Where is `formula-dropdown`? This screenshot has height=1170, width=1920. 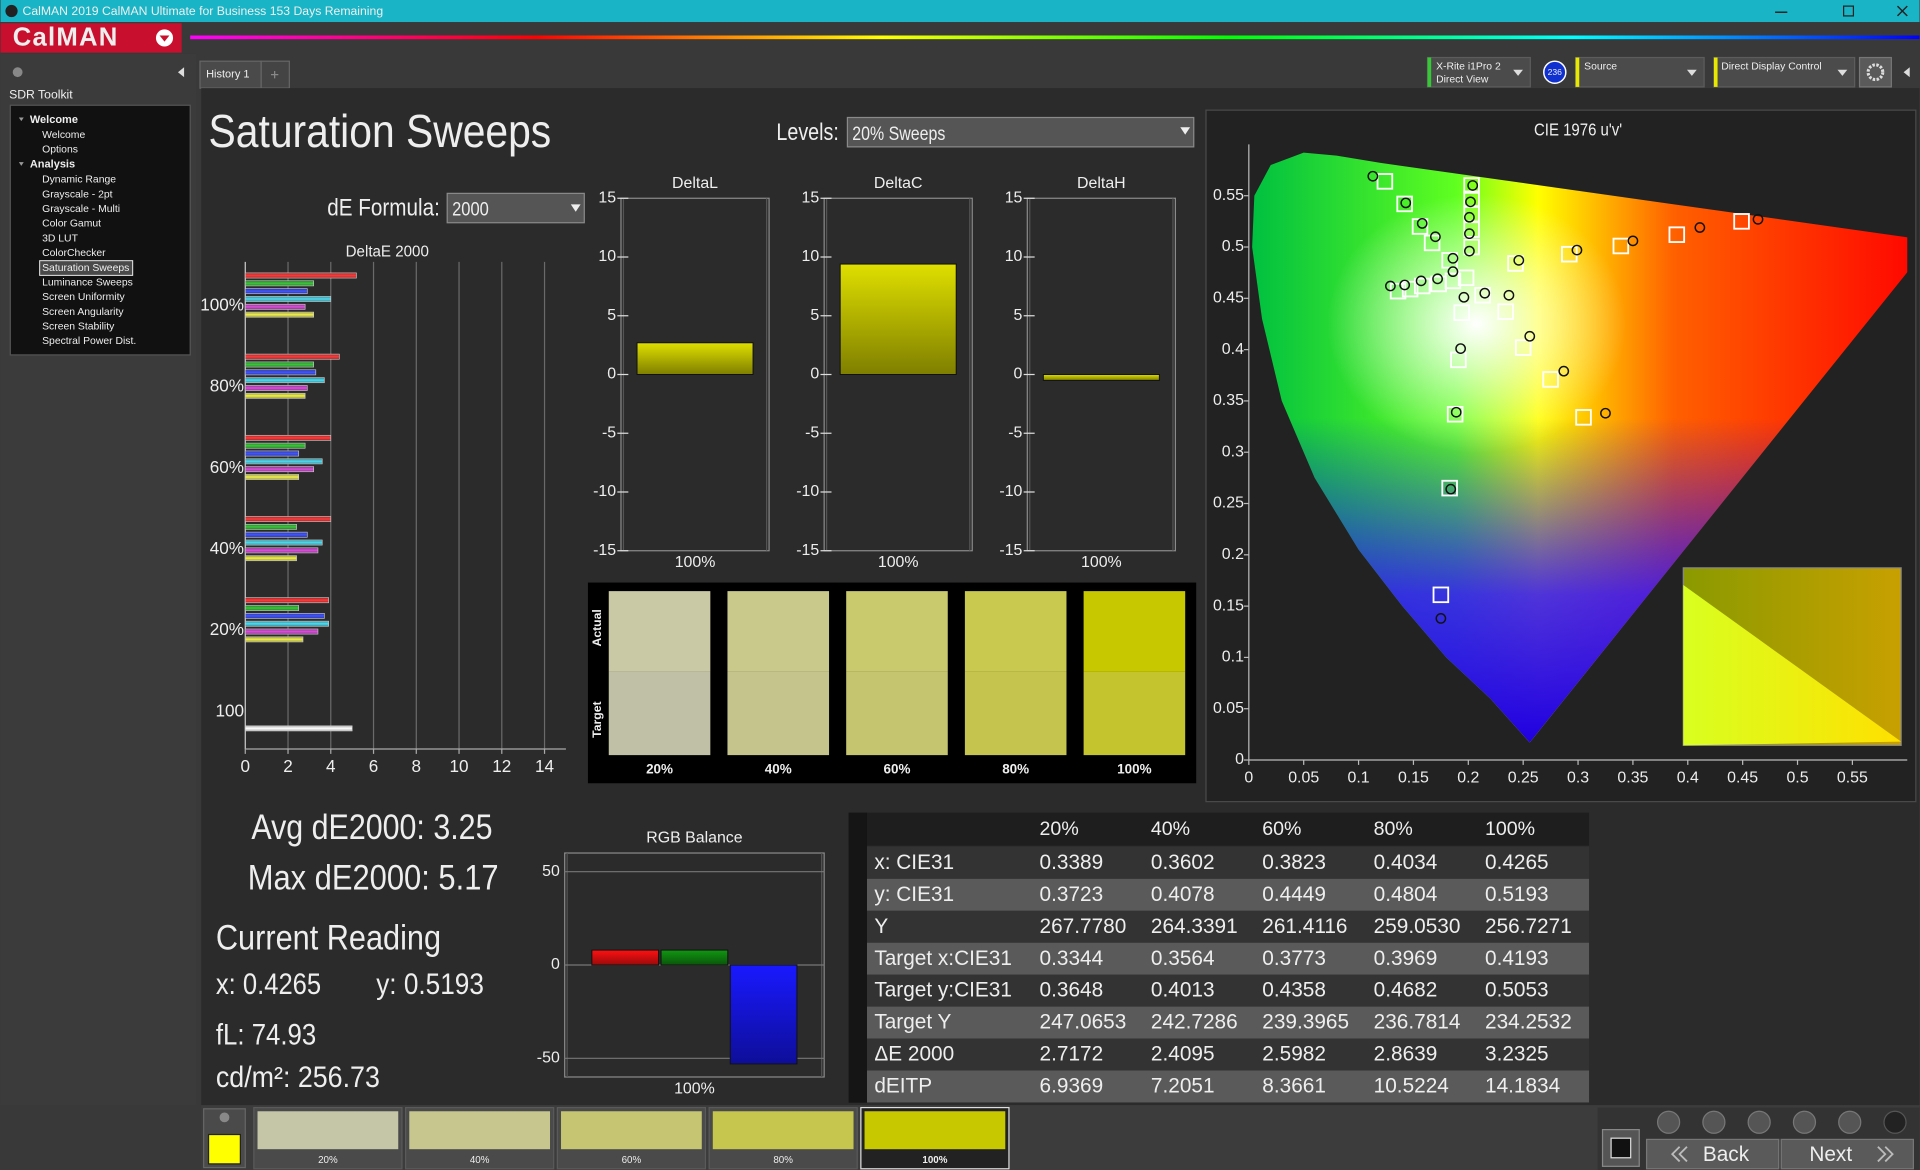 formula-dropdown is located at coordinates (515, 208).